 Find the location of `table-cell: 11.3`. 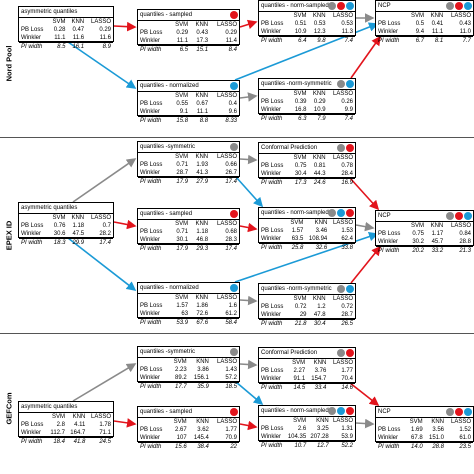

table-cell: 11.3 is located at coordinates (347, 32).